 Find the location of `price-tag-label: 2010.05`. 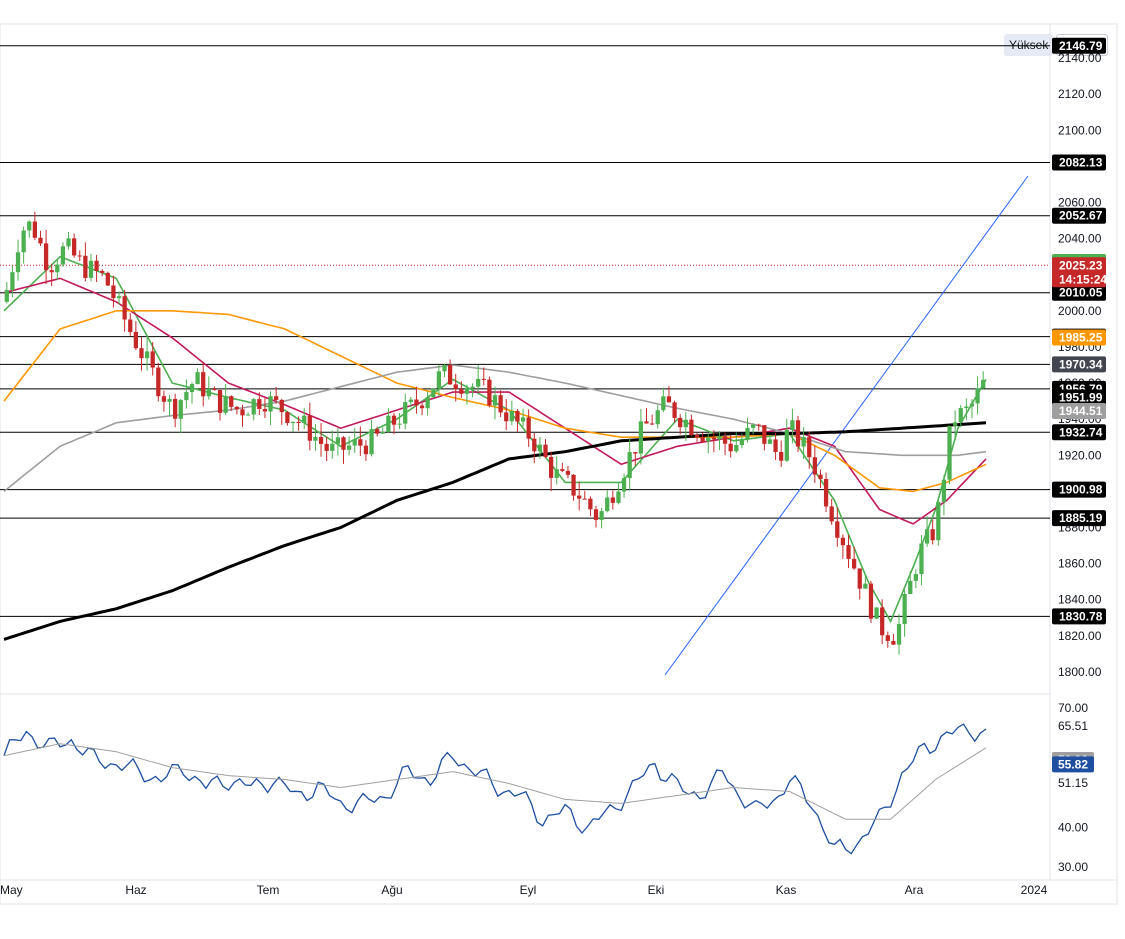

price-tag-label: 2010.05 is located at coordinates (1081, 293).